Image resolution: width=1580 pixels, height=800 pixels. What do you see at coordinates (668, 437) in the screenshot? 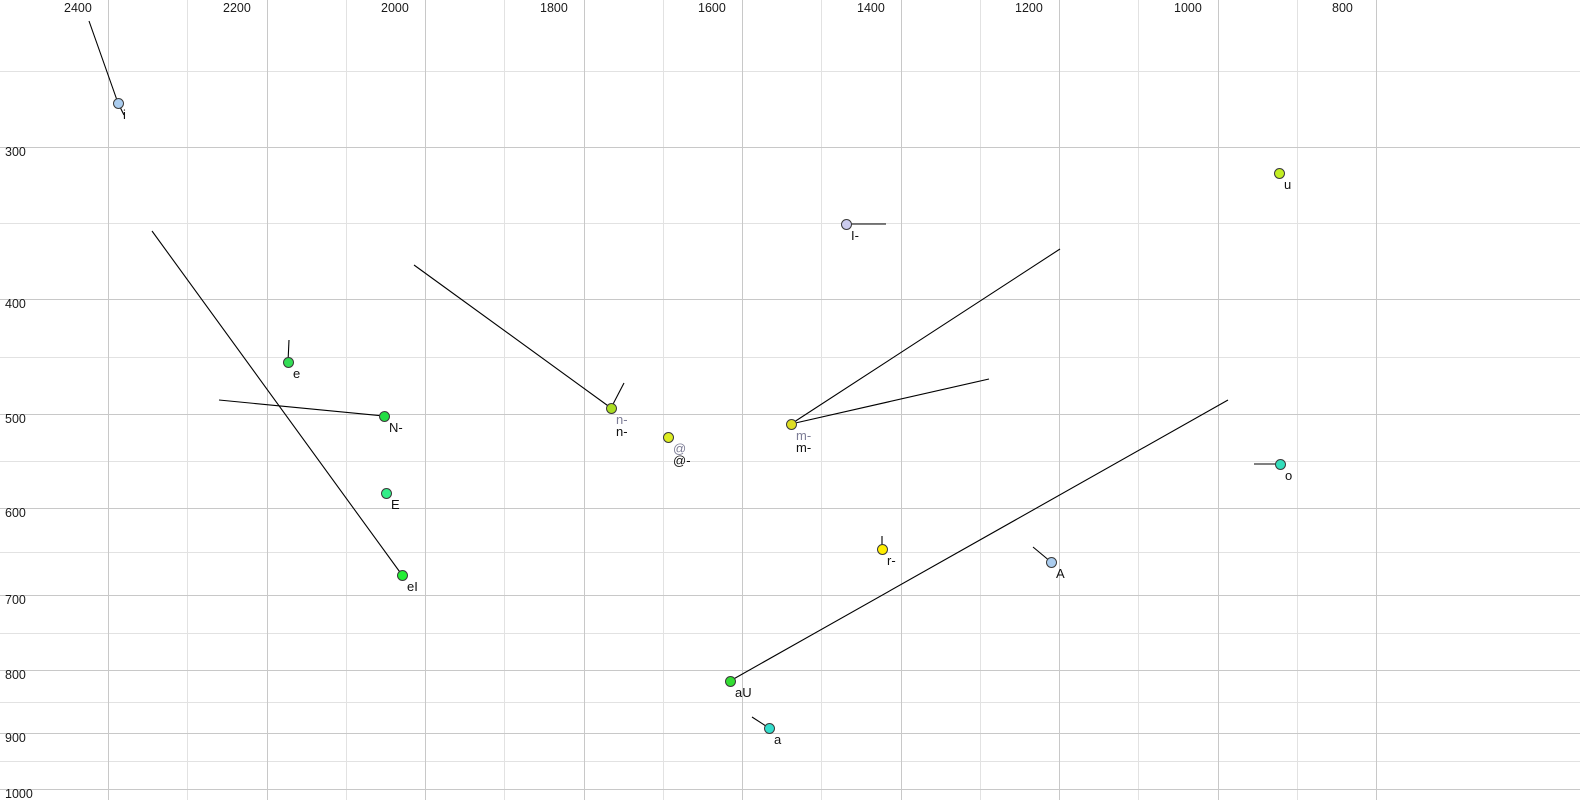
I see `vowel-point-` at bounding box center [668, 437].